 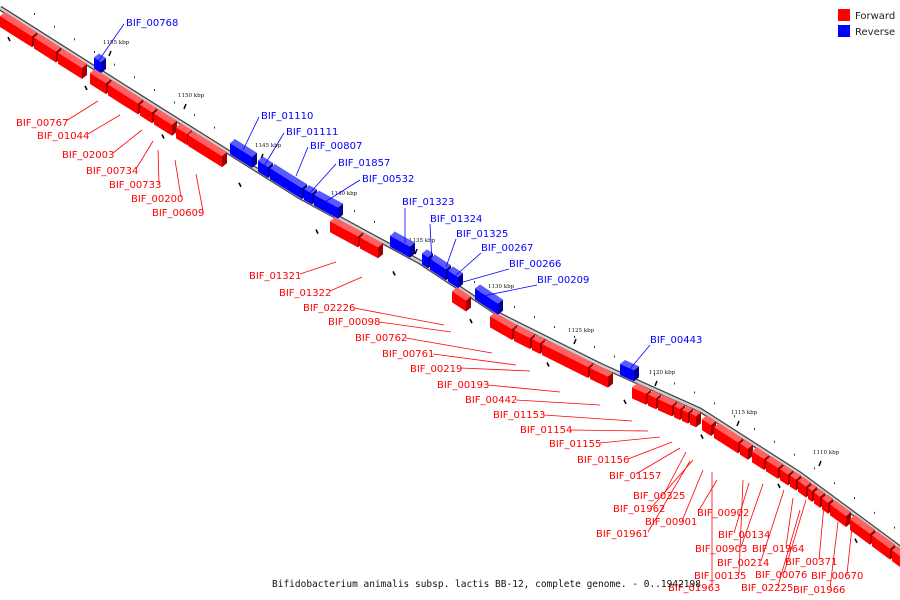 I want to click on gene-label-bif-01110: BIF_01110, so click(x=287, y=116).